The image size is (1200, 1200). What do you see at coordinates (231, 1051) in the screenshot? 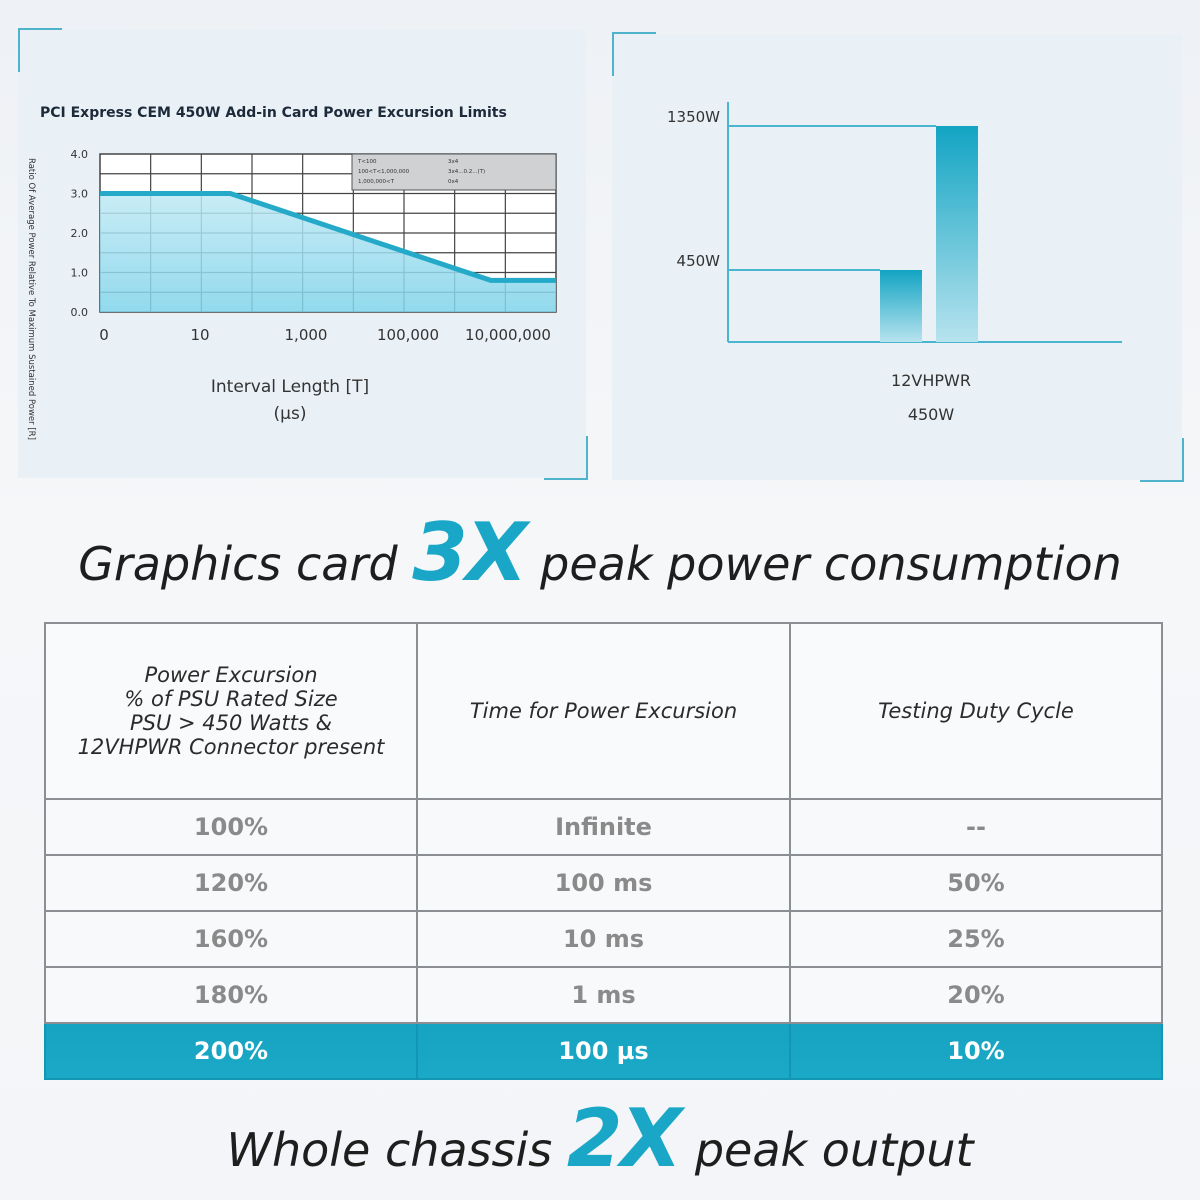
I see `cell-excursion: 200%` at bounding box center [231, 1051].